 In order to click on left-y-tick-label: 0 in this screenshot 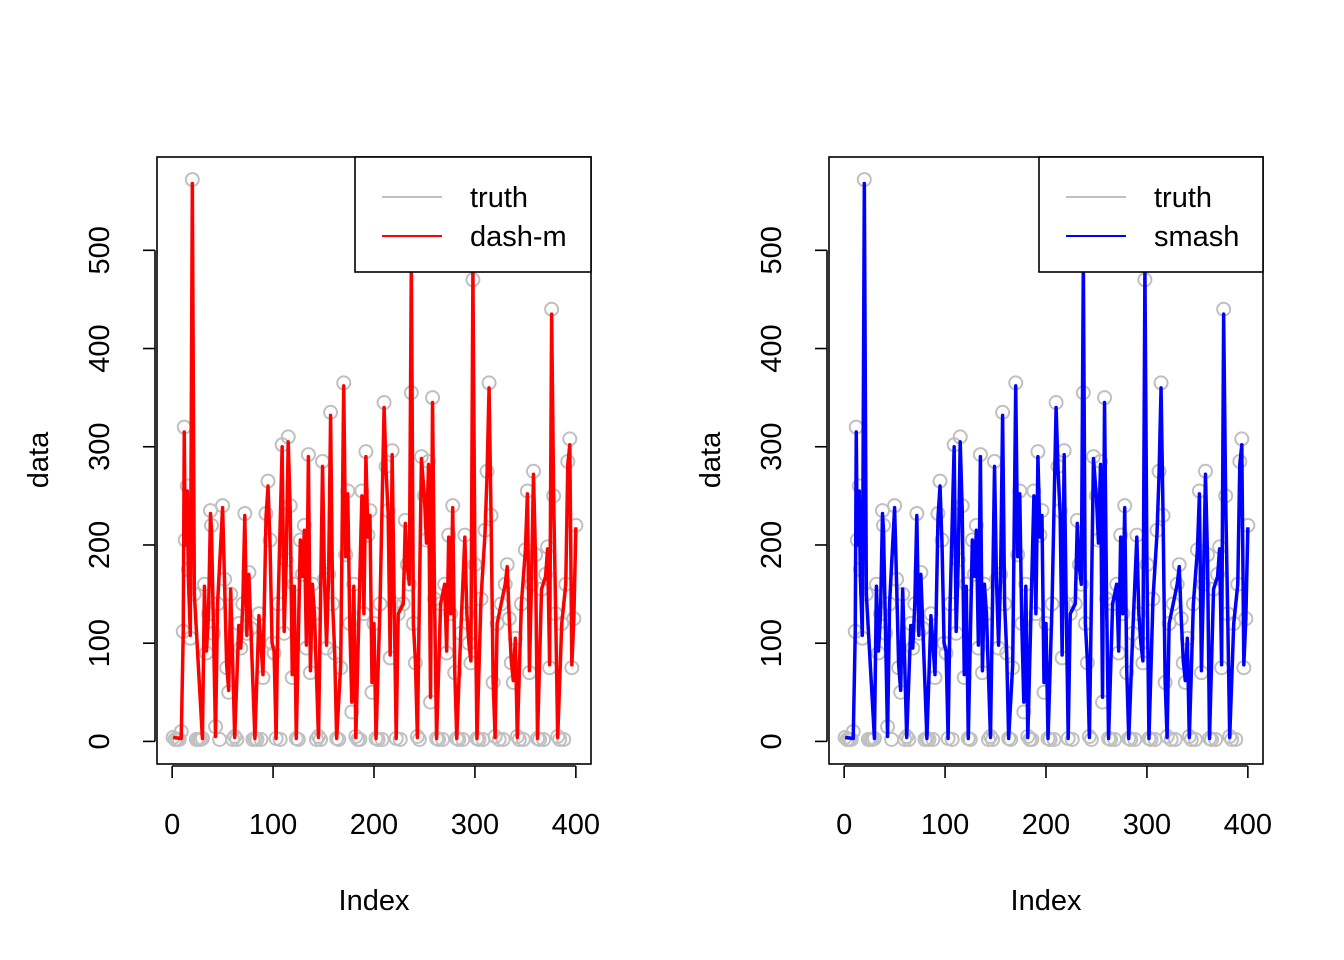, I will do `click(100, 741)`.